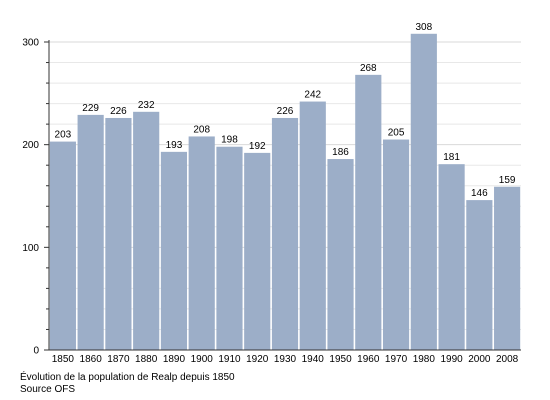 The image size is (550, 400). Describe the element at coordinates (229, 359) in the screenshot. I see `x-tick-label: 1910` at that location.